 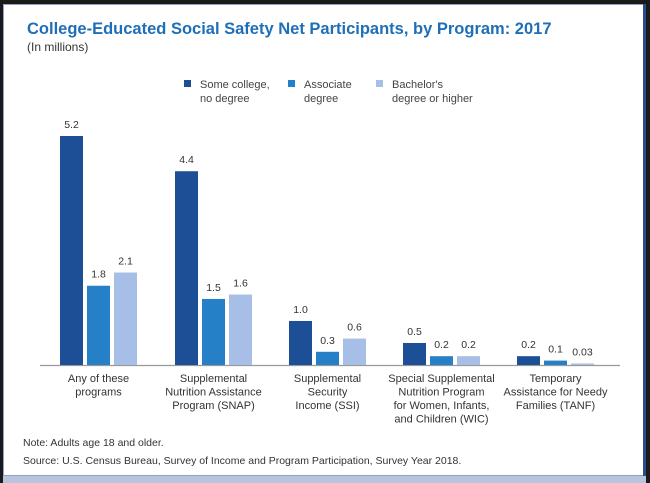 I want to click on category-label-line: Assistance for Needy, so click(x=556, y=393).